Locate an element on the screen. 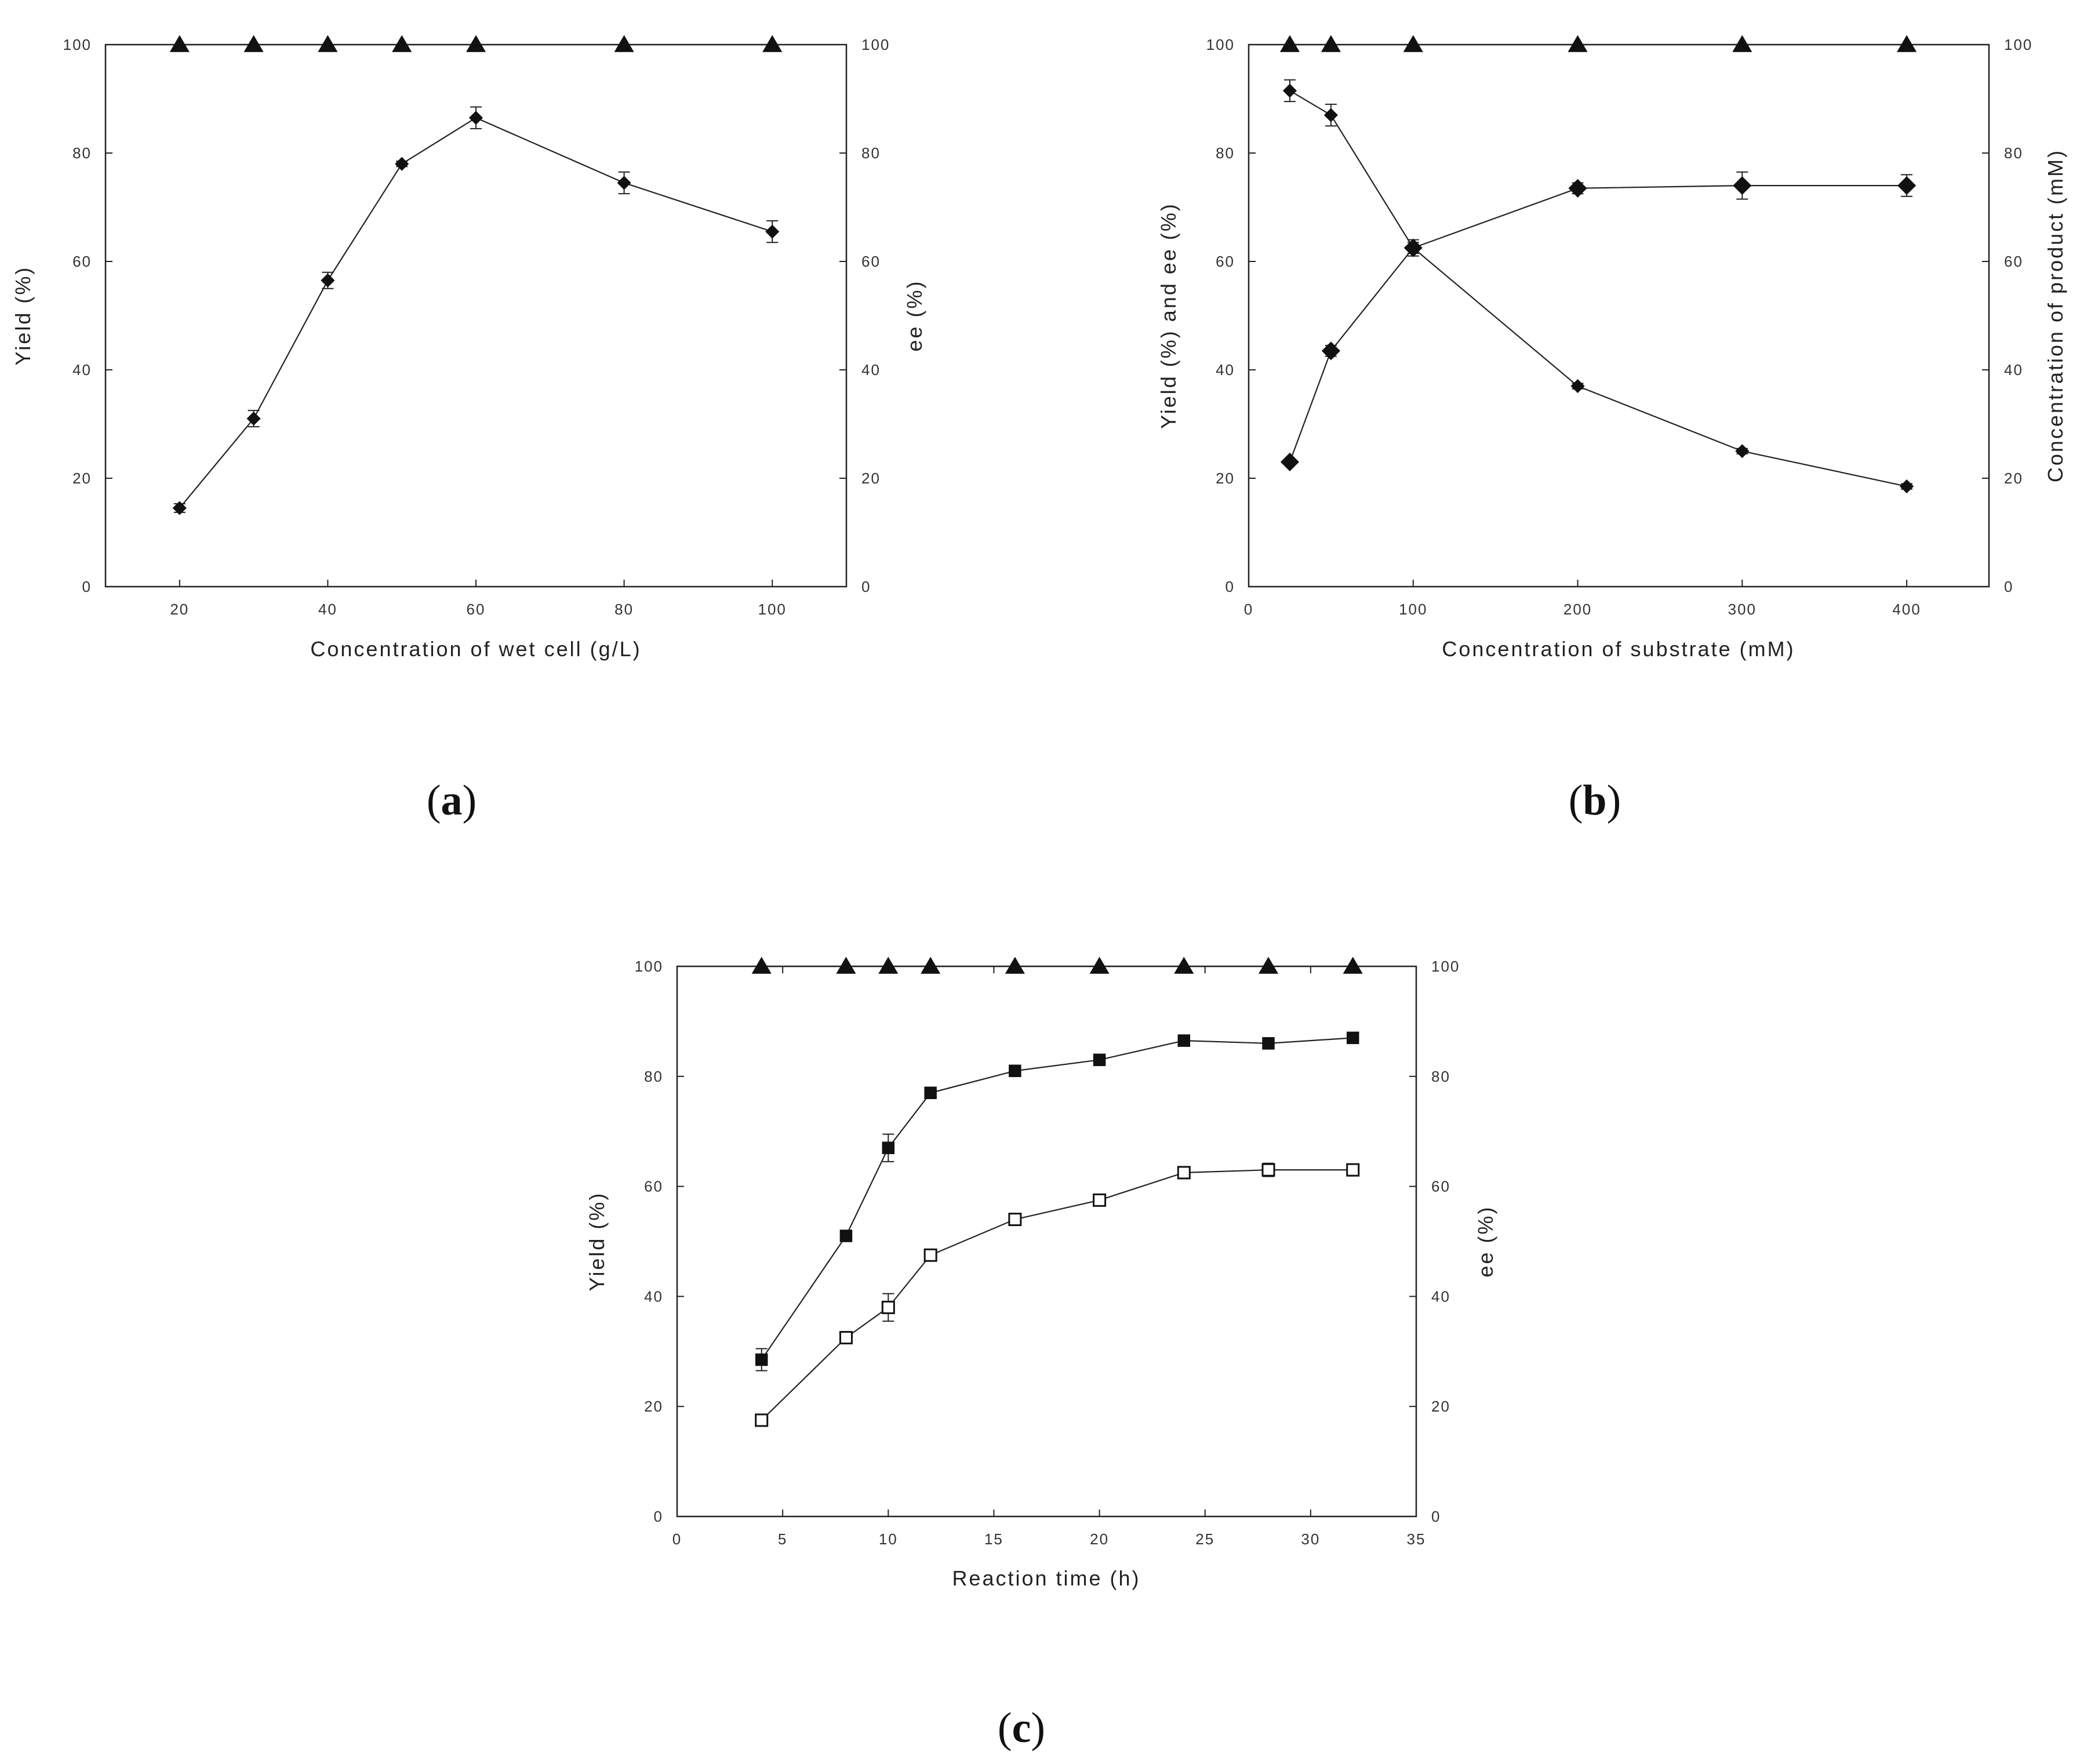  series-0-diamond-filled is located at coordinates (476, 310).